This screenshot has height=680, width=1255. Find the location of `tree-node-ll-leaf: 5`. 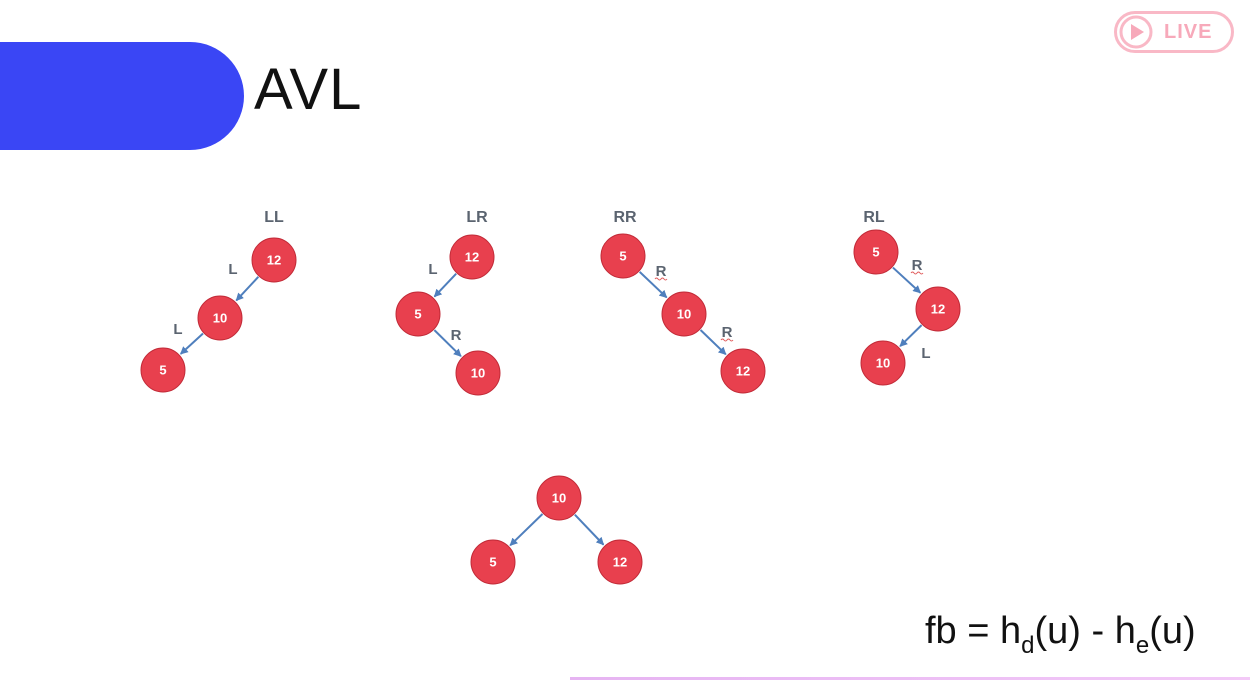

tree-node-ll-leaf: 5 is located at coordinates (163, 370).